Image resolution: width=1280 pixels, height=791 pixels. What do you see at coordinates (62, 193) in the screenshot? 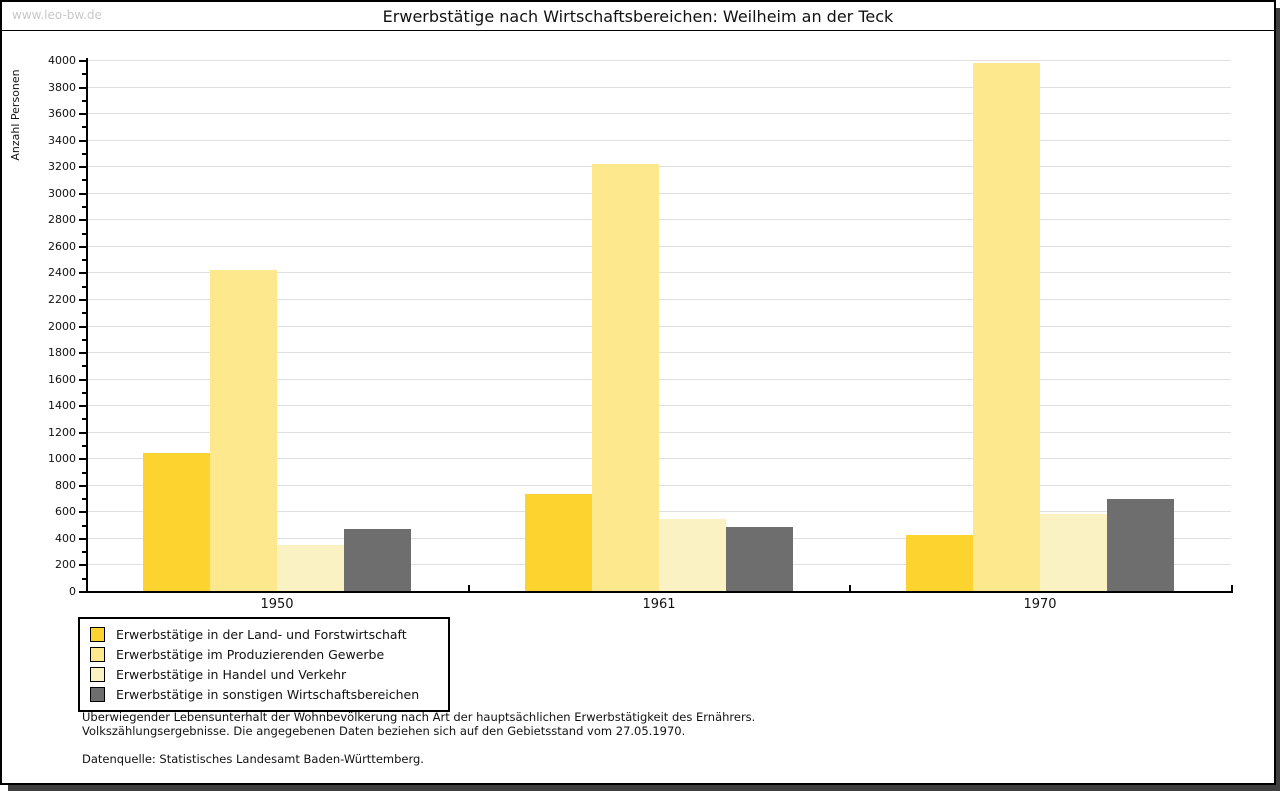
I see `y-axis-tick-label: 3000` at bounding box center [62, 193].